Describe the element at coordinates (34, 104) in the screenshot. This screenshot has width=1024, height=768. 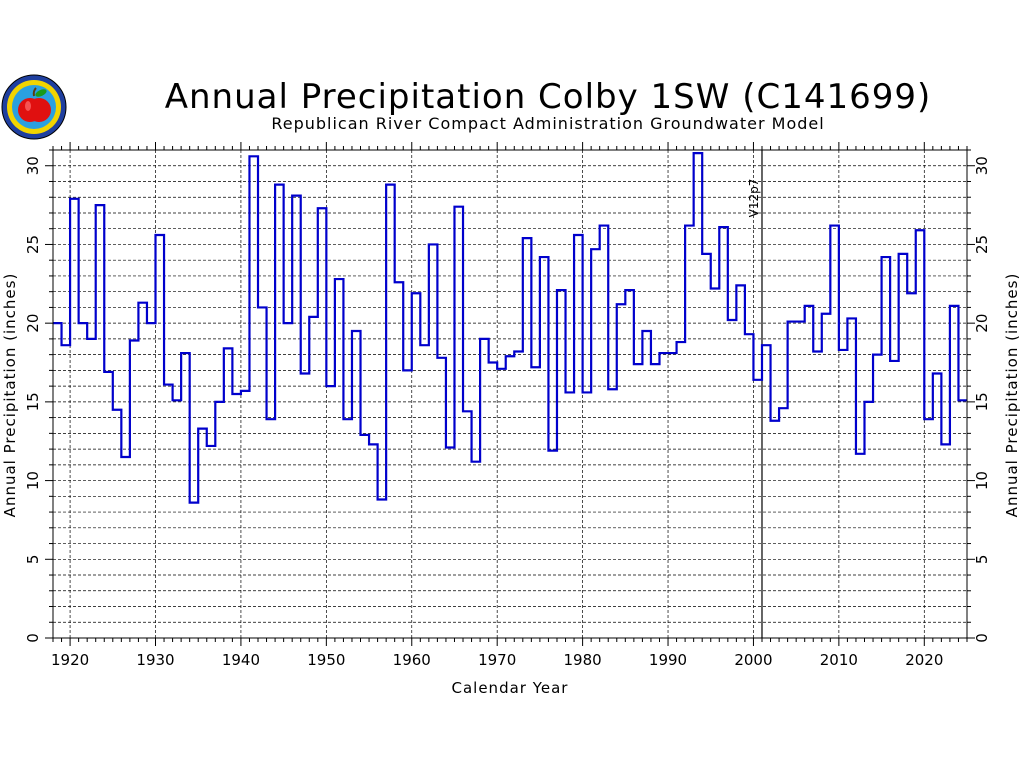
I see `apple-icon` at that location.